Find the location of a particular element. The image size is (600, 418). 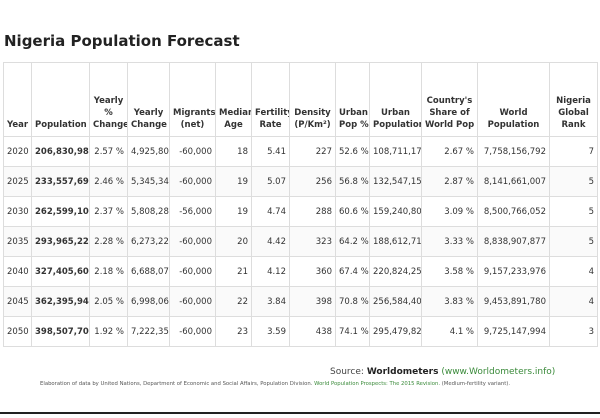

source-name: Worldometers is located at coordinates (402, 372).